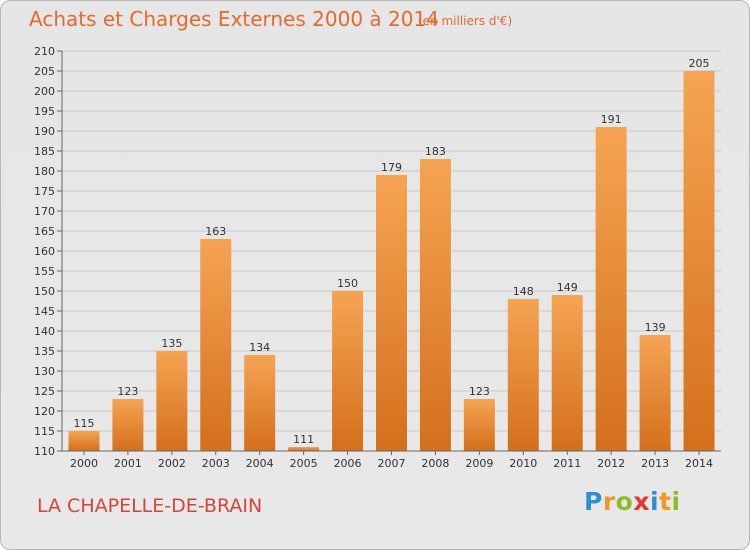  Describe the element at coordinates (641, 501) in the screenshot. I see `logo-letter: x` at that location.